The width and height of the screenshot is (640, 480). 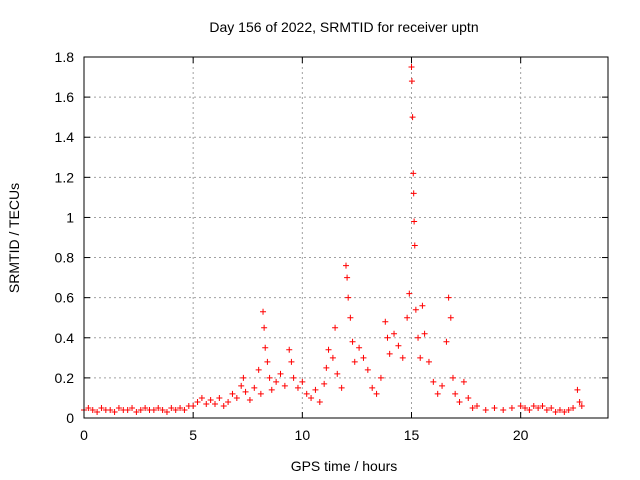 What do you see at coordinates (14, 238) in the screenshot?
I see `y-axis-title: SRMTID / TECUs` at bounding box center [14, 238].